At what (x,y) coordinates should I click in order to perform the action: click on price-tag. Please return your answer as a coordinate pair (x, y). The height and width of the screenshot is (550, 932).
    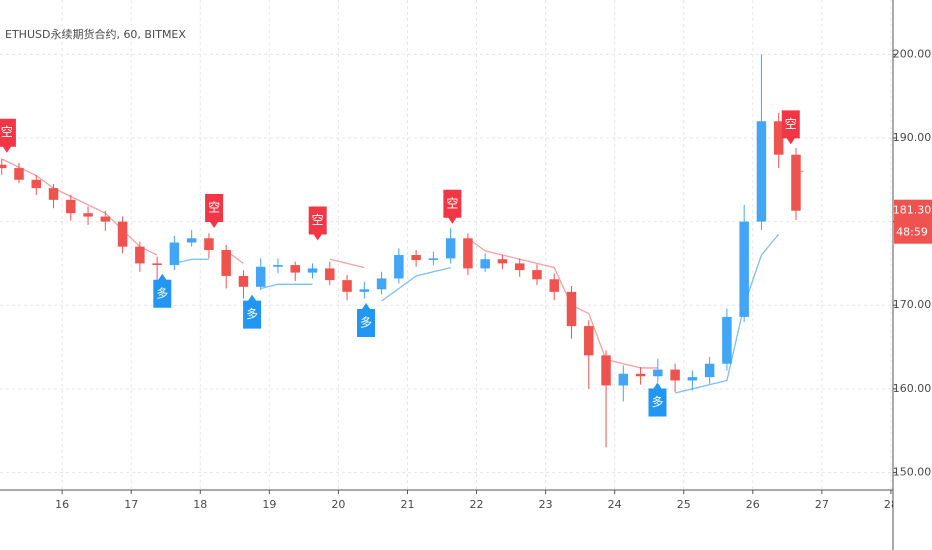
    Looking at the image, I should click on (913, 221).